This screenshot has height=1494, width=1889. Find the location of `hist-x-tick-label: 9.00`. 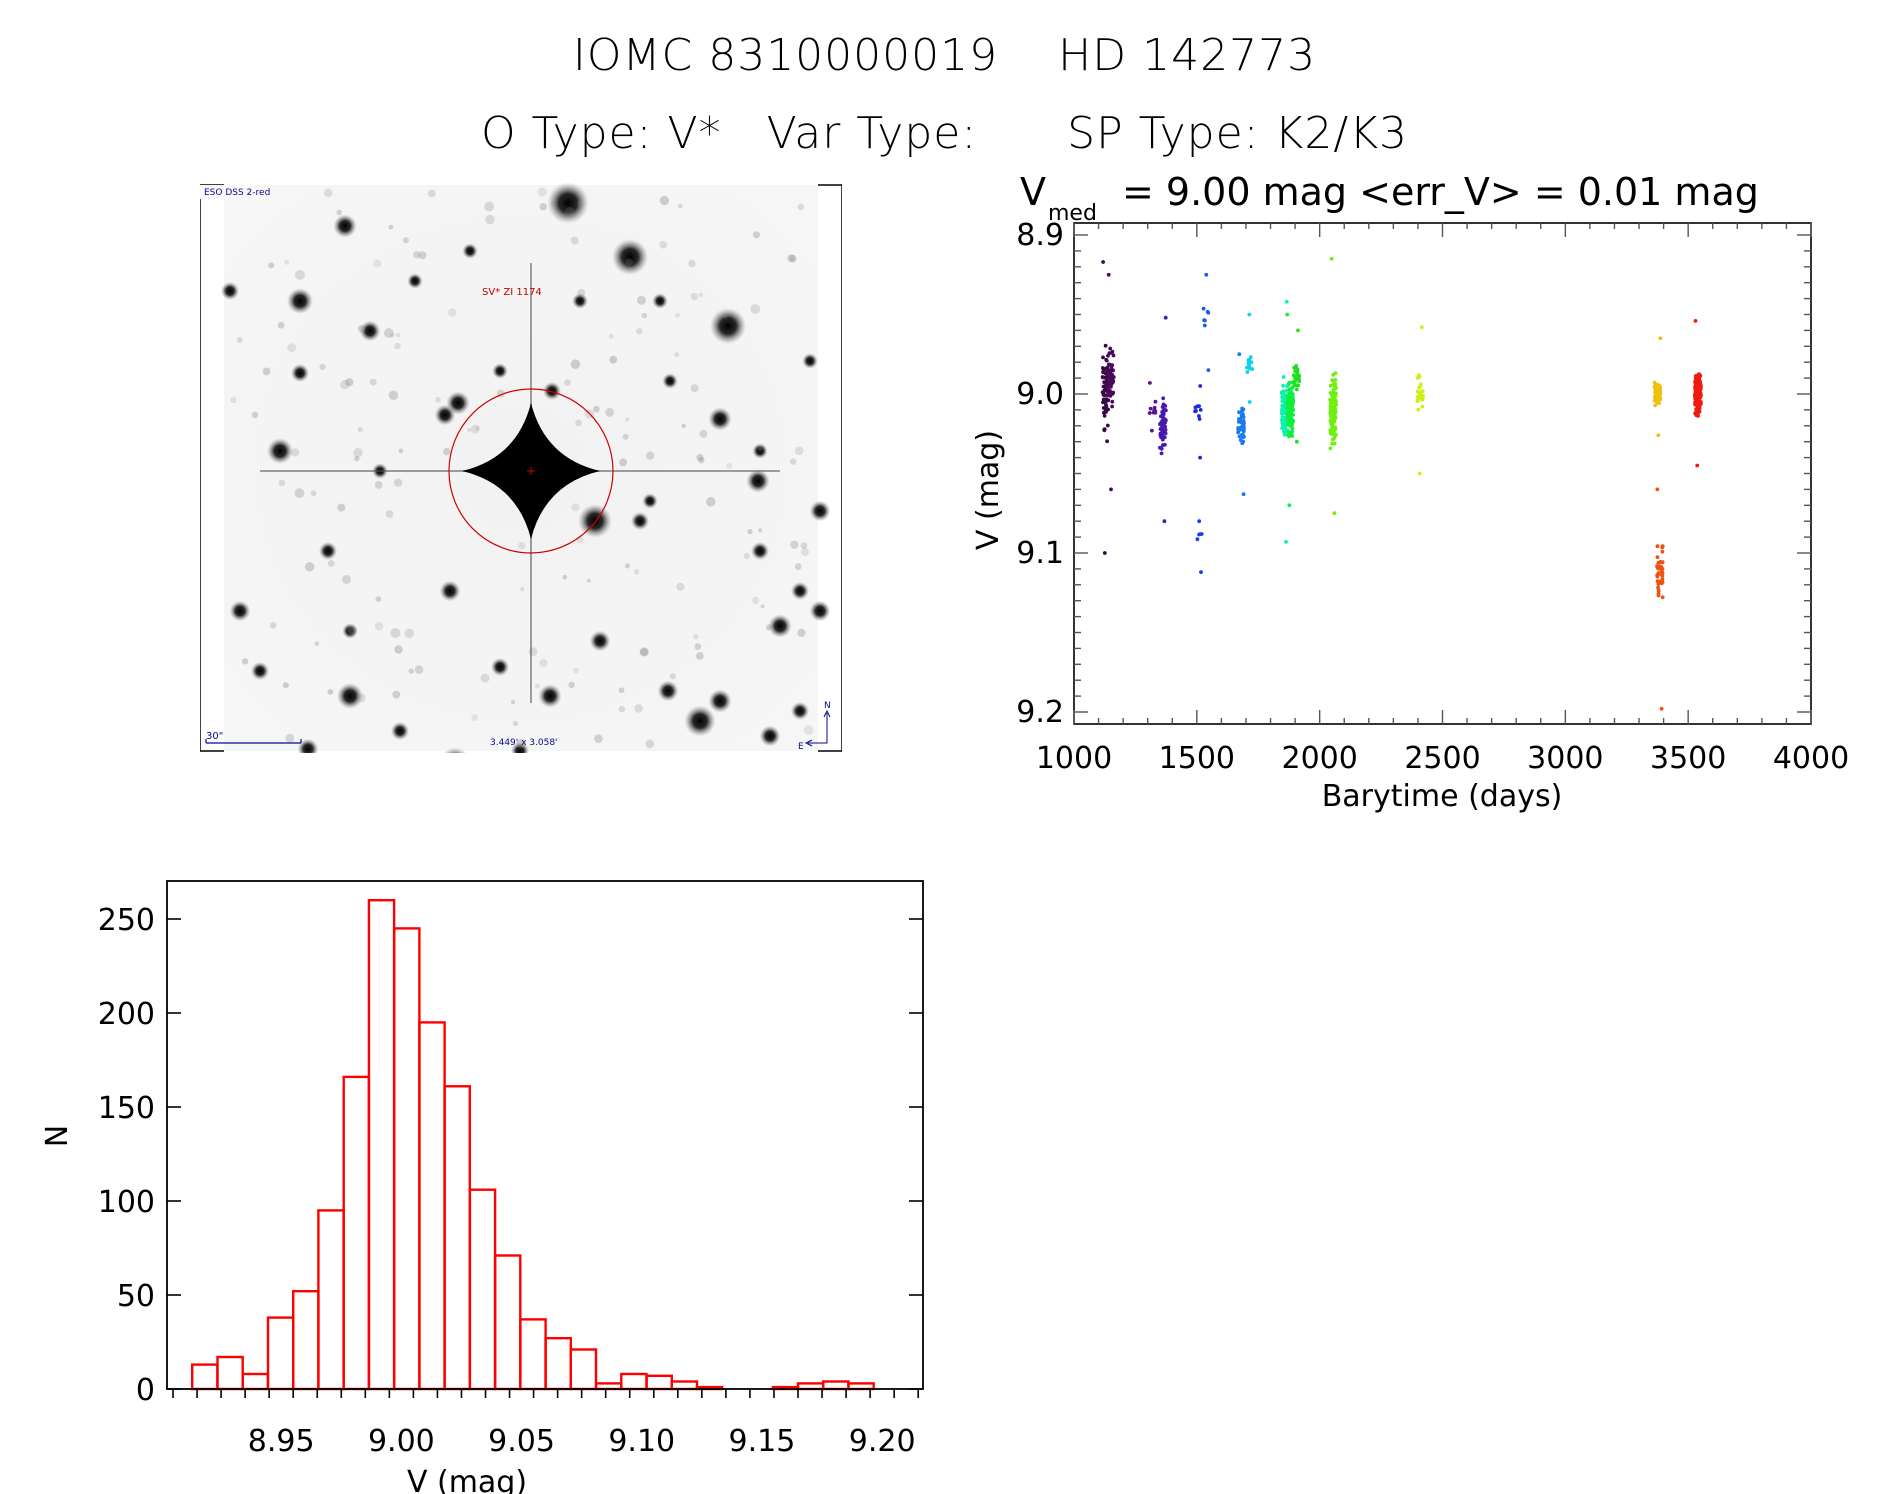

hist-x-tick-label: 9.00 is located at coordinates (401, 1441).